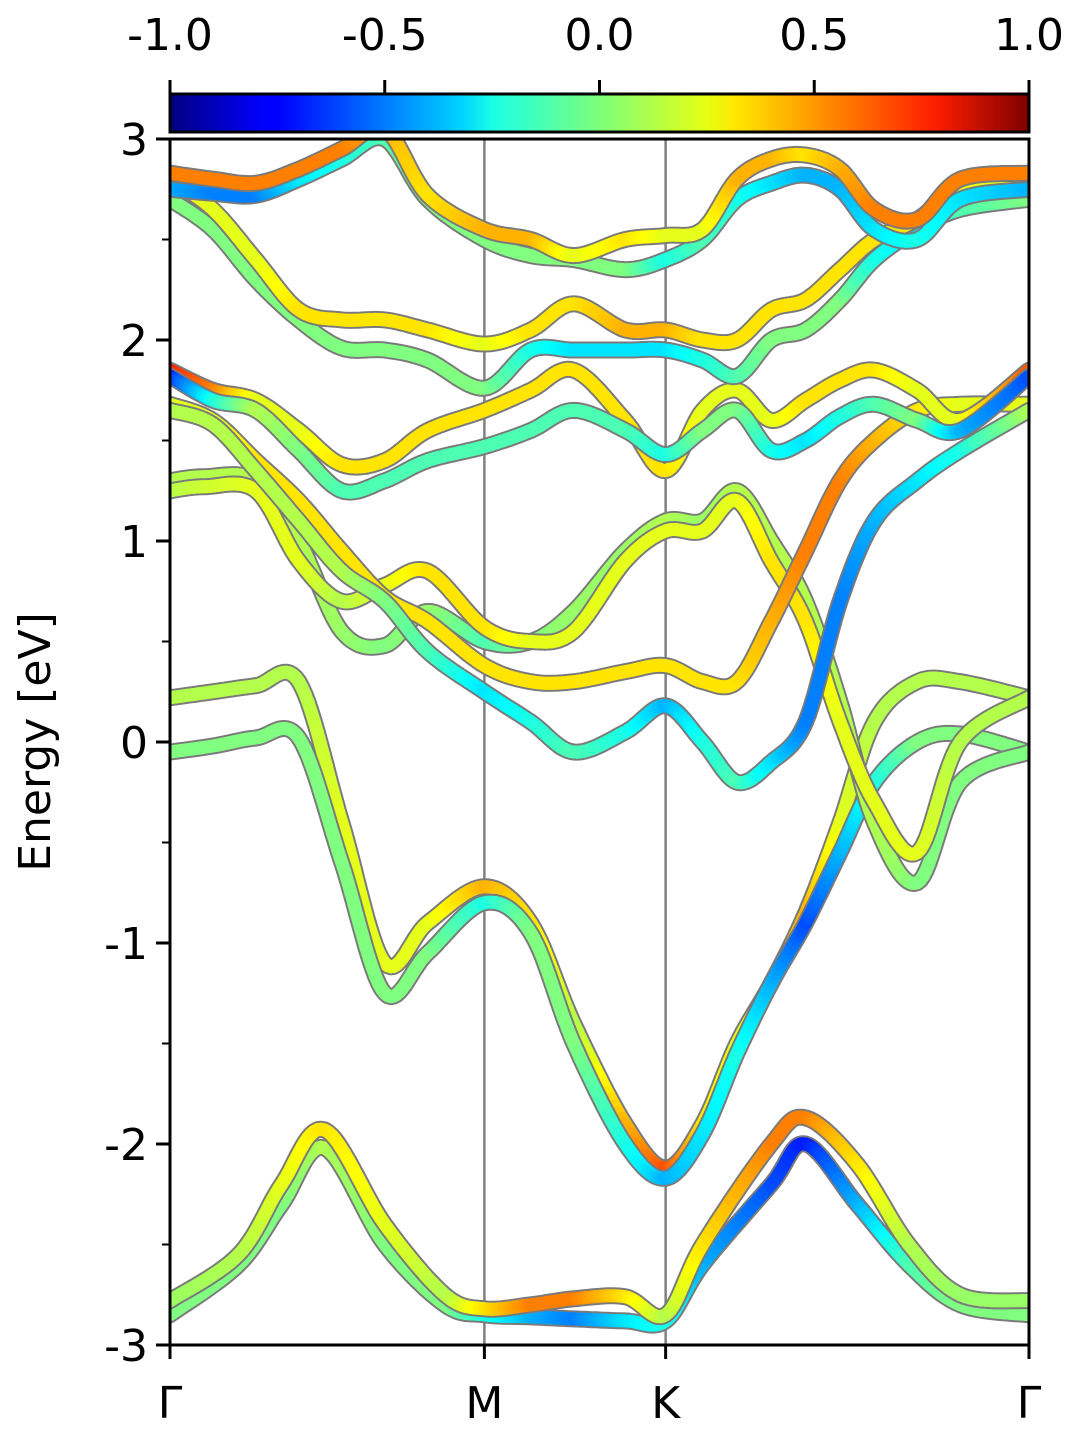 The height and width of the screenshot is (1444, 1080). I want to click on y-tick-label: 1, so click(134, 542).